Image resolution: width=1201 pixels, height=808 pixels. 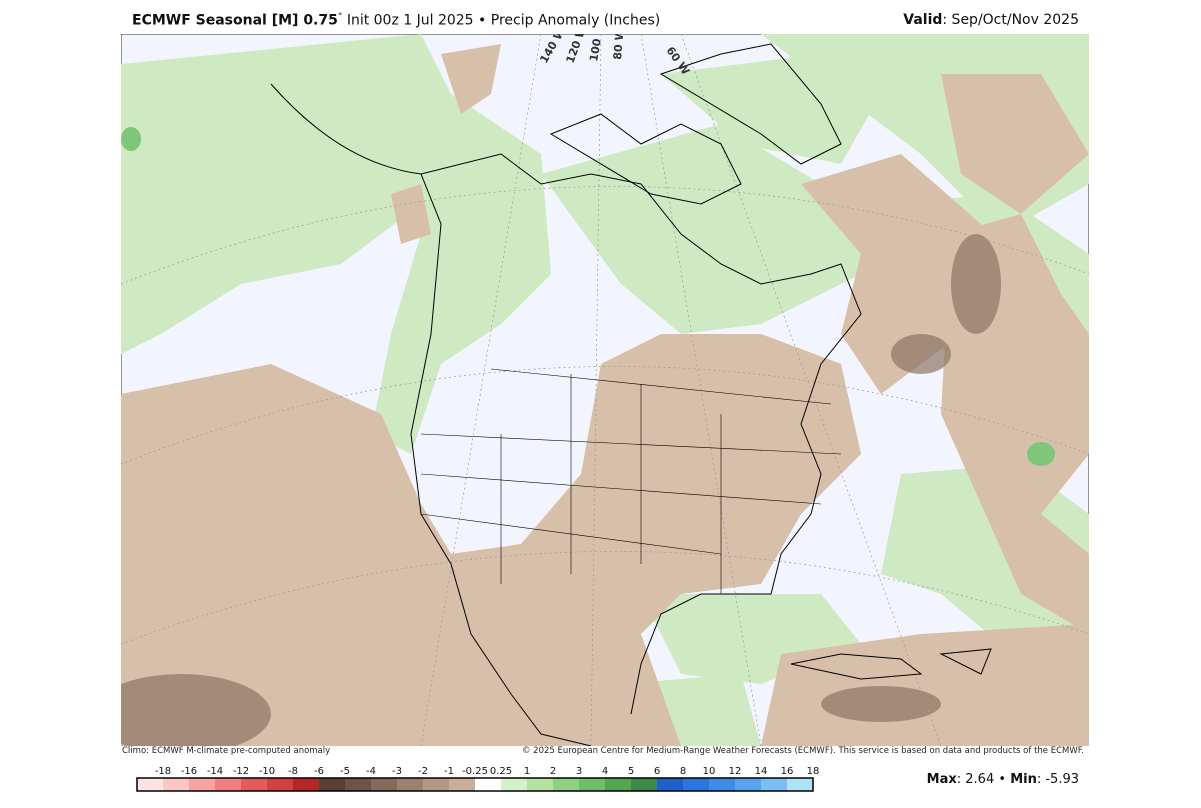 I want to click on colorbar-label: -16, so click(x=189, y=771).